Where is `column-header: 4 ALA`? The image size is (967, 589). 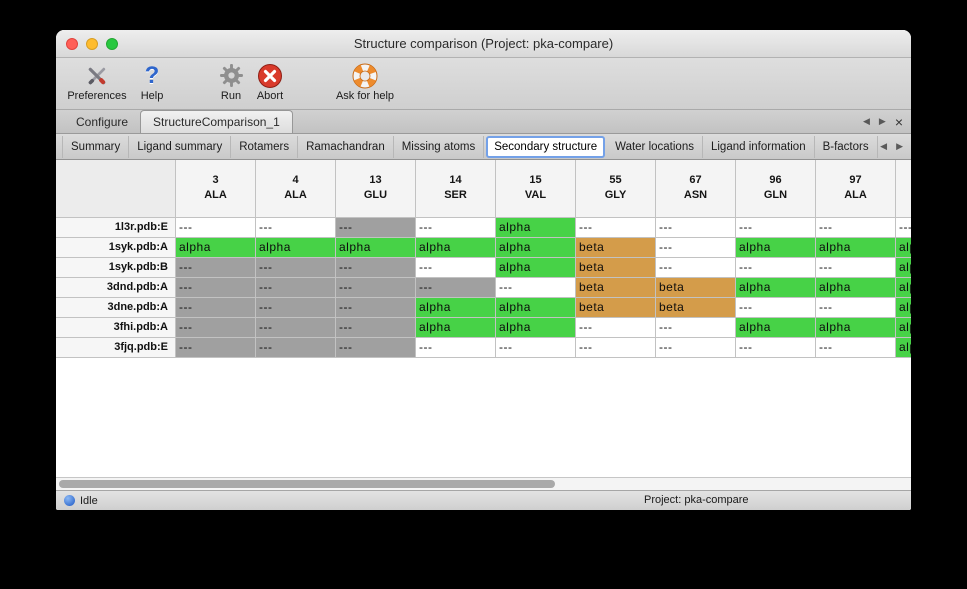
column-header: 4 ALA is located at coordinates (296, 189).